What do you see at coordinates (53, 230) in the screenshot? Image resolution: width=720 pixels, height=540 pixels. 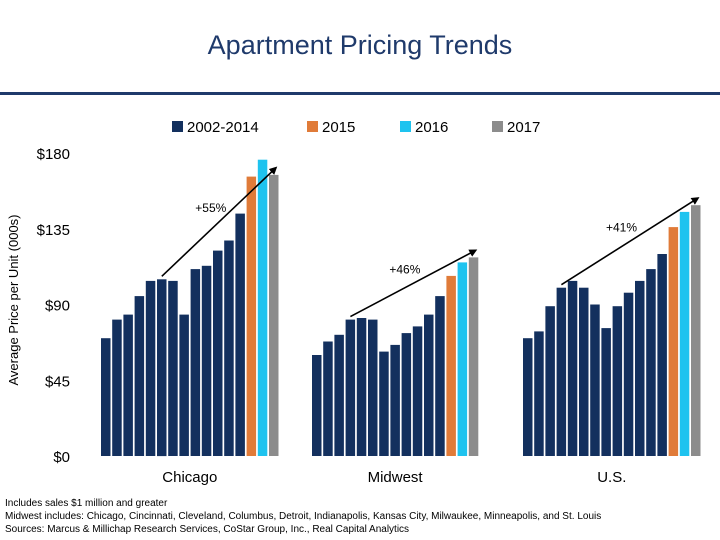 I see `y-tick-label: $135` at bounding box center [53, 230].